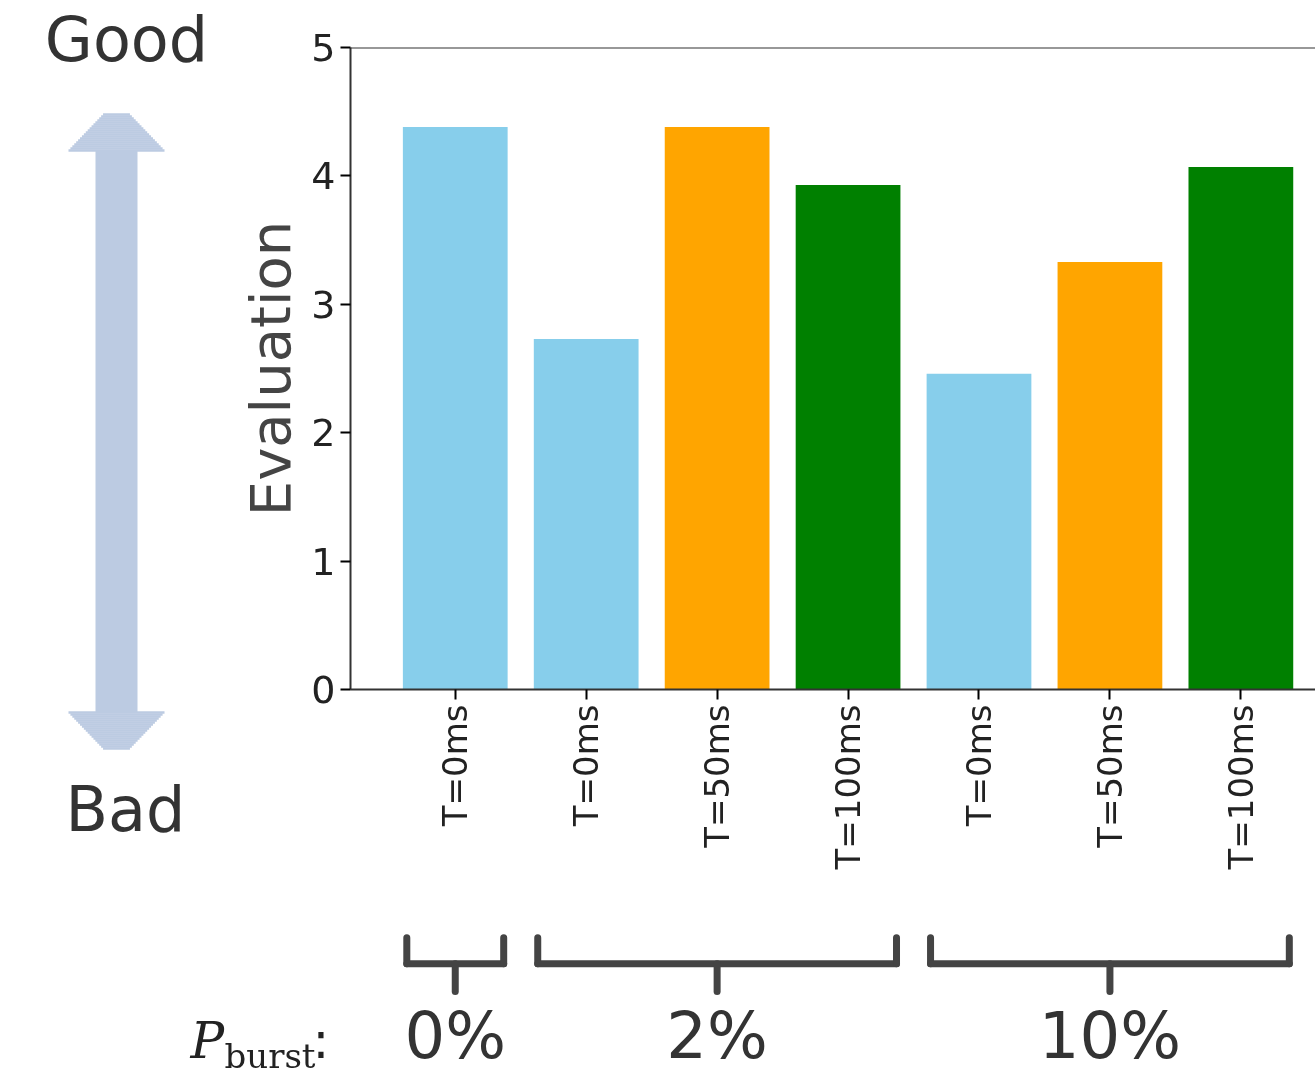 Image resolution: width=1315 pixels, height=1075 pixels. I want to click on text: Bad, so click(125, 809).